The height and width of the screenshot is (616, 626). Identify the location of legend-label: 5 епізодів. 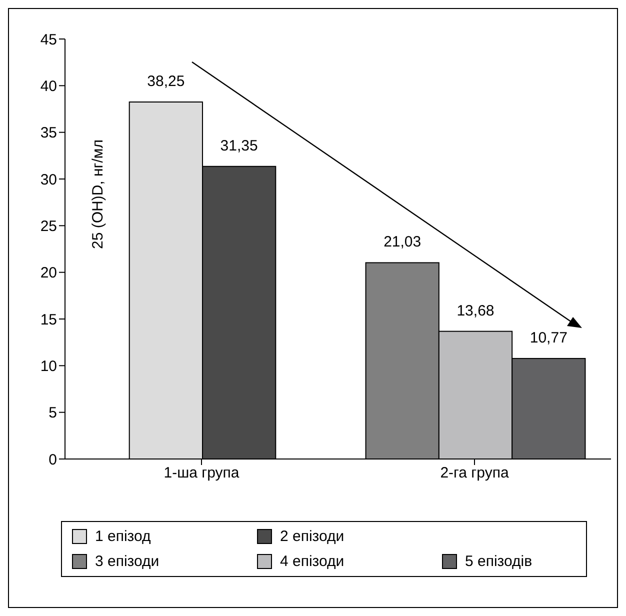
(499, 561).